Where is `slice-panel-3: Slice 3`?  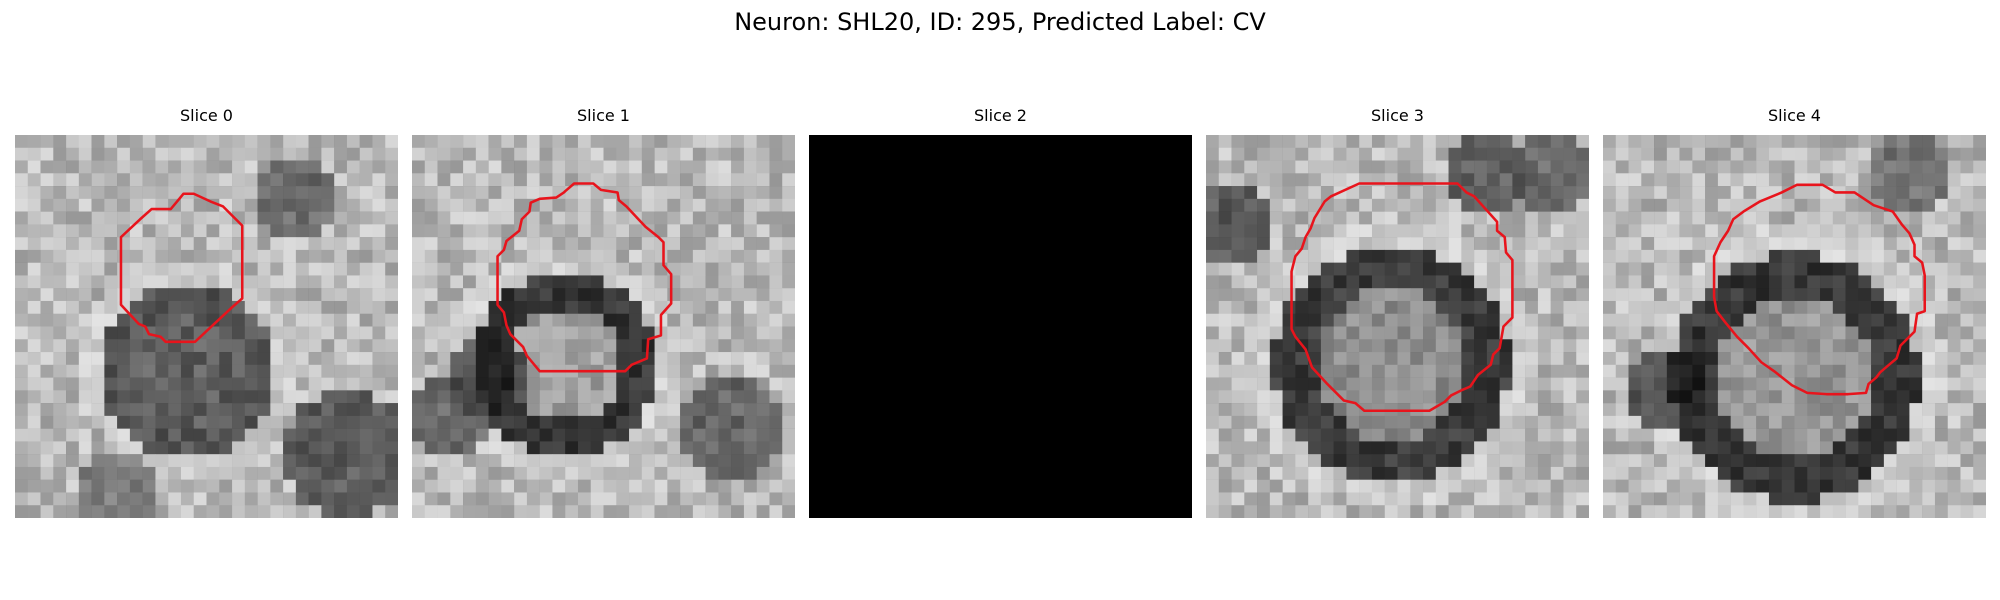
slice-panel-3: Slice 3 is located at coordinates (1397, 312).